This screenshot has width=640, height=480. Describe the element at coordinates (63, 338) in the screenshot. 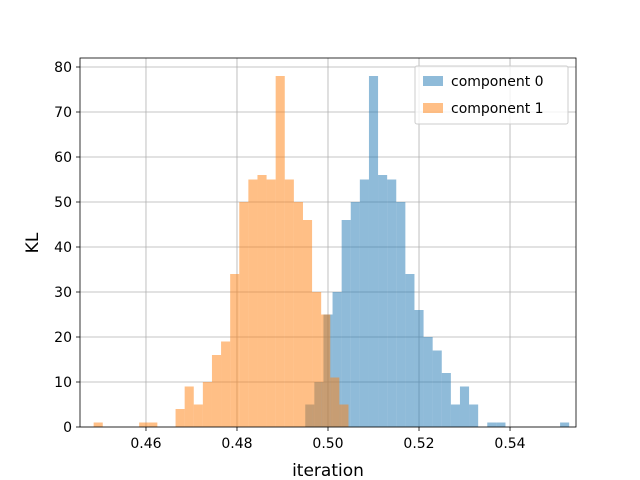

I see `y-tick-label: 20` at that location.